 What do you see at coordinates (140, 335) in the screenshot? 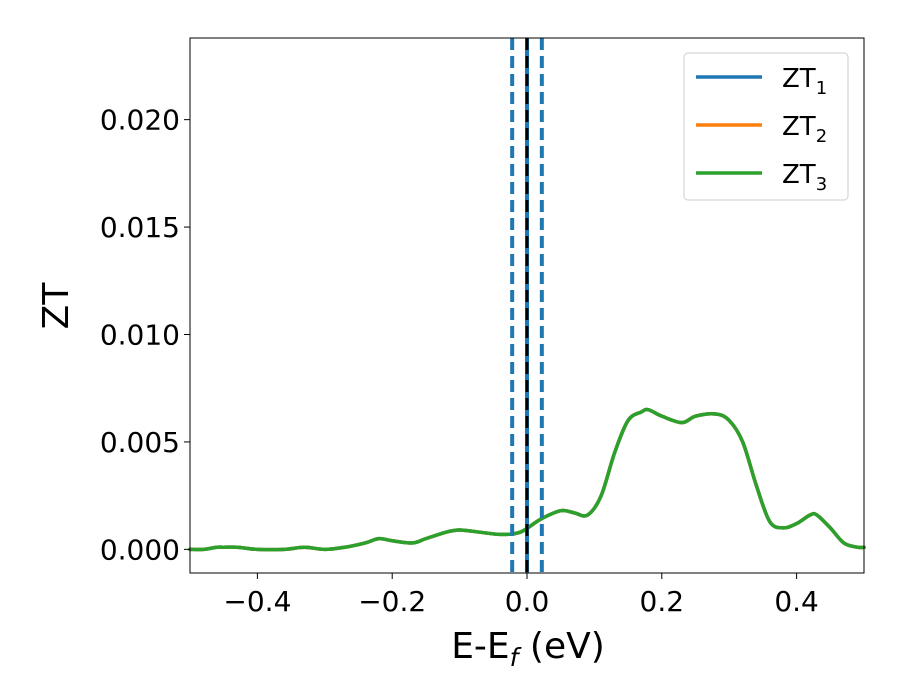
I see `y-tick-label: 0.010` at bounding box center [140, 335].